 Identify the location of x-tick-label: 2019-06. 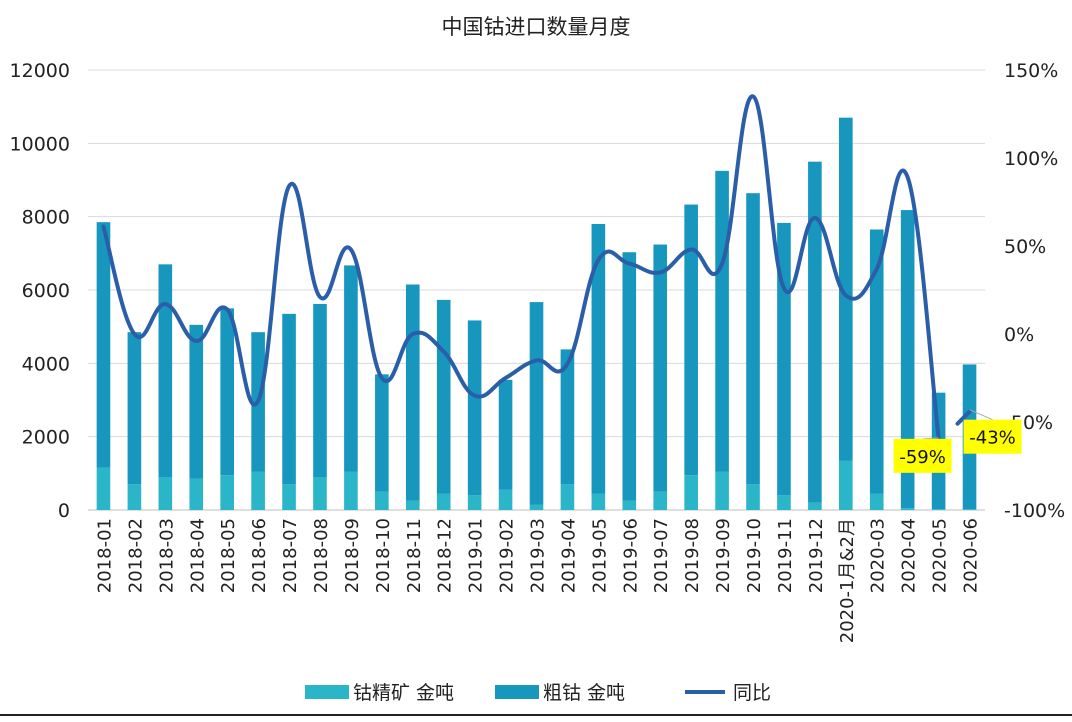
(630, 555).